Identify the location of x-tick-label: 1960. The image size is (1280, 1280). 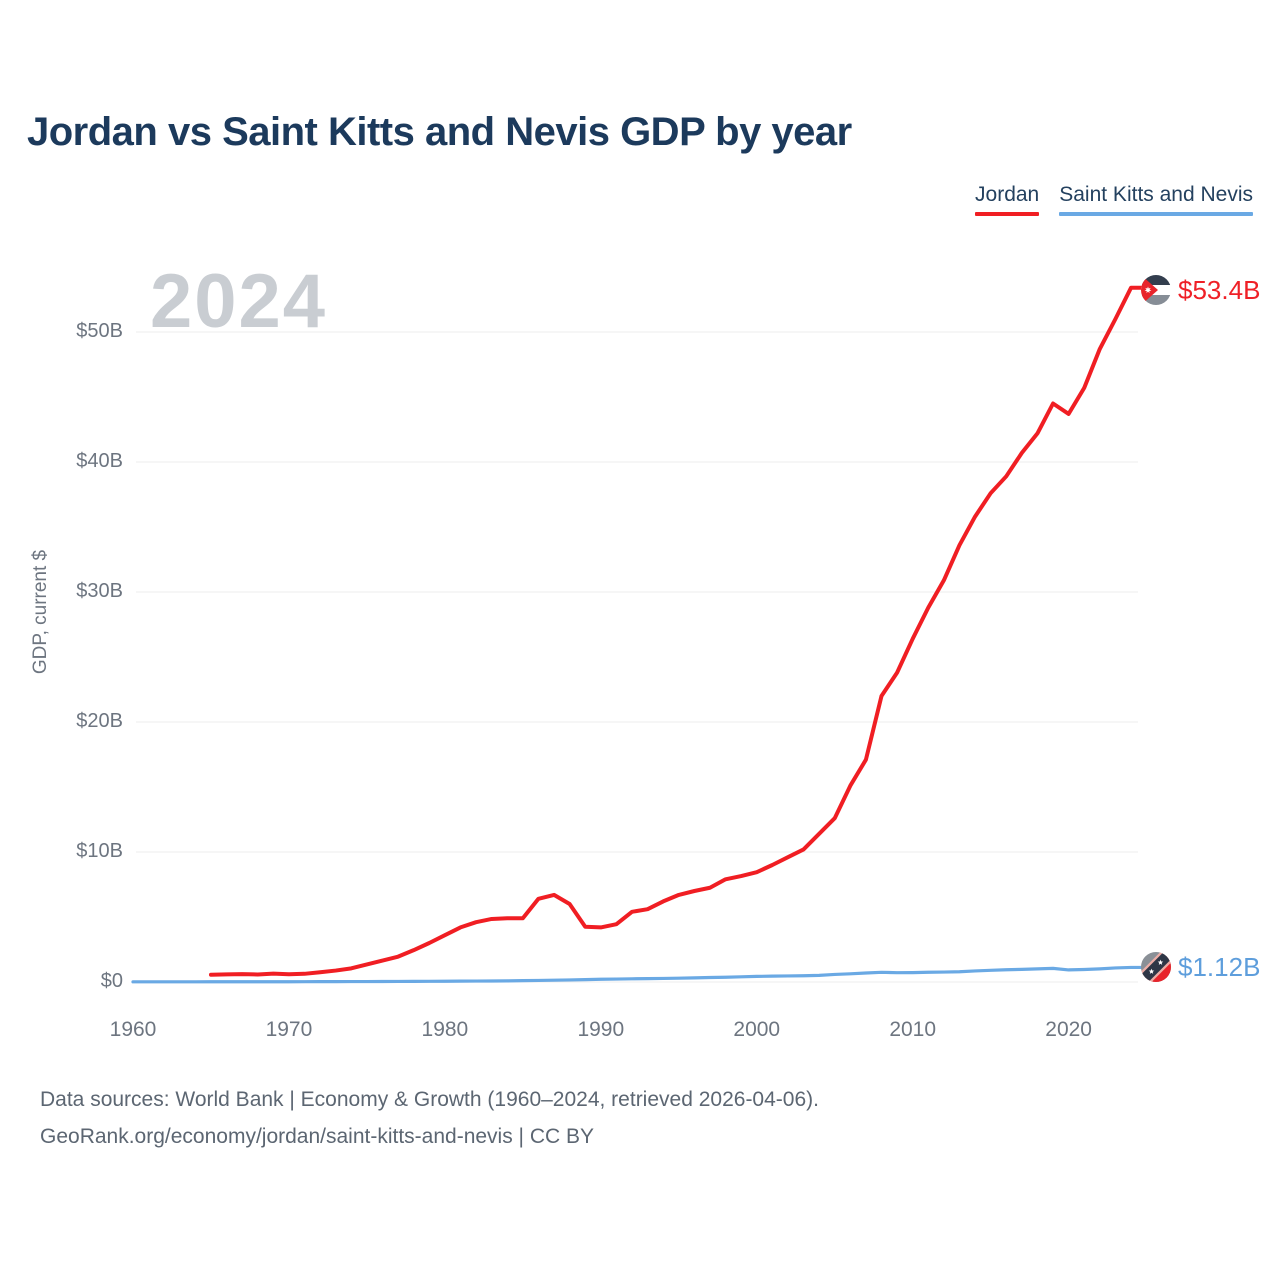
(133, 1029).